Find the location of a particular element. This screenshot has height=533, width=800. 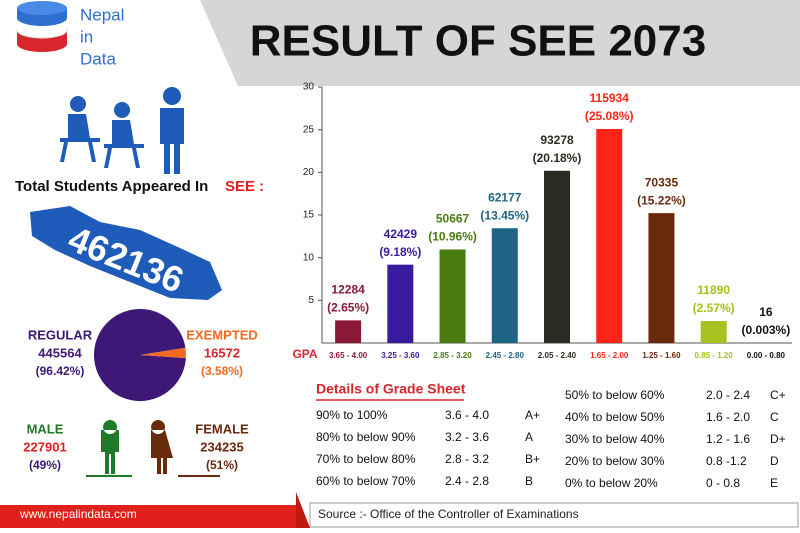

x-tick-label: 2.05 - 2.40 is located at coordinates (557, 355).